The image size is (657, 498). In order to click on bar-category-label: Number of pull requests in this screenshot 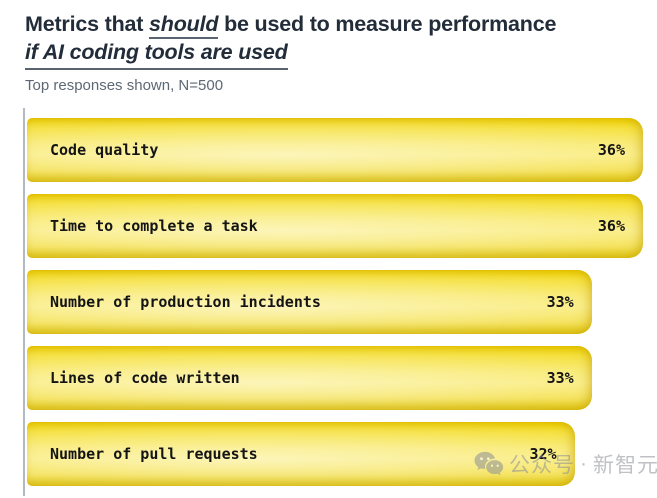, I will do `click(154, 454)`.